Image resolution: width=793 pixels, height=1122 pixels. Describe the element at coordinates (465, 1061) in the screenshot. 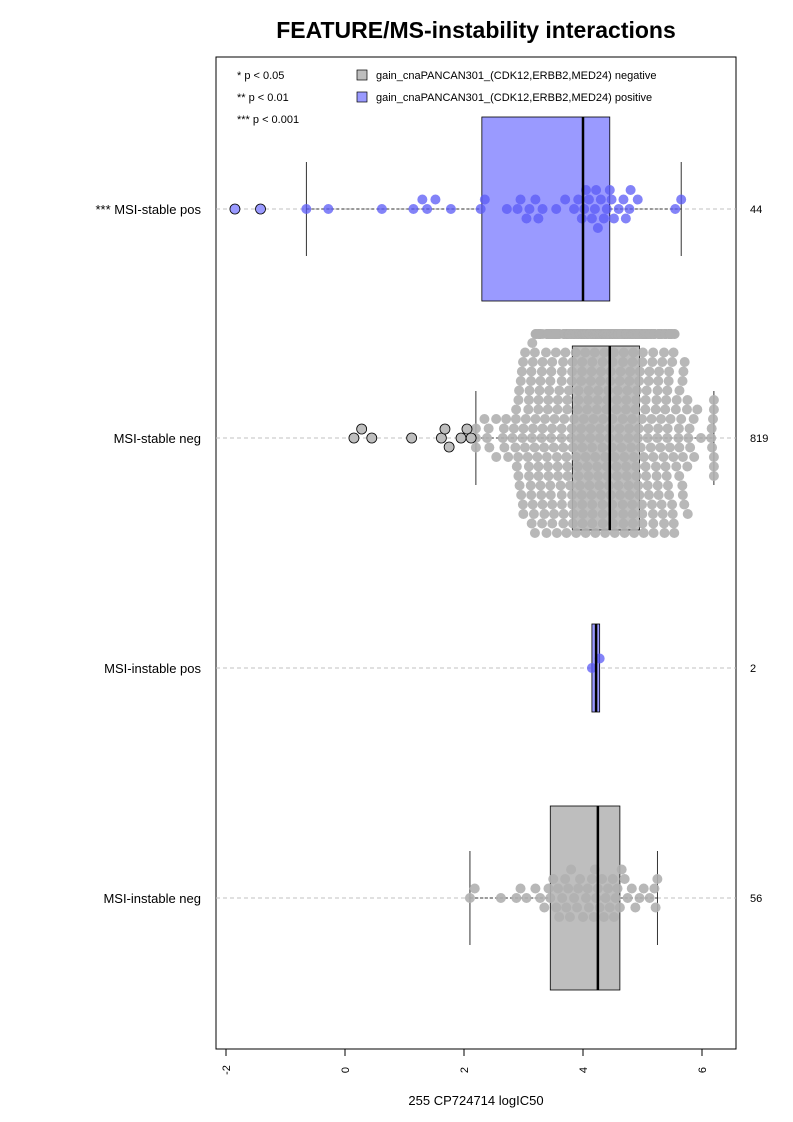

I see `x-axis: -2 0 2 4 6` at that location.